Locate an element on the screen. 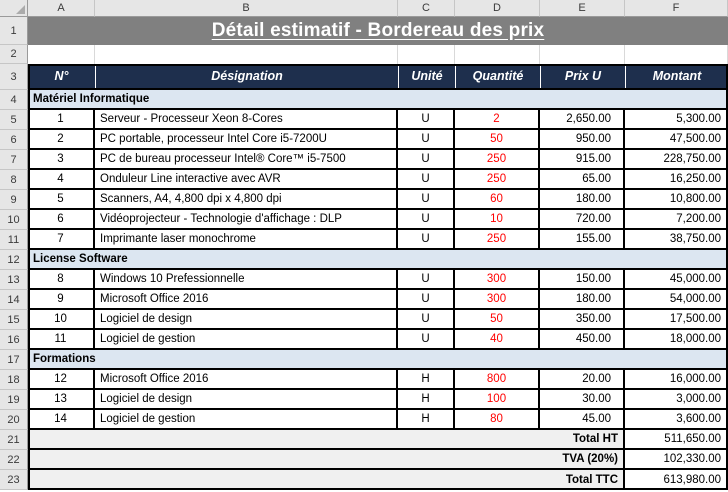 The width and height of the screenshot is (728, 492). row-header-4: 4 is located at coordinates (14, 100).